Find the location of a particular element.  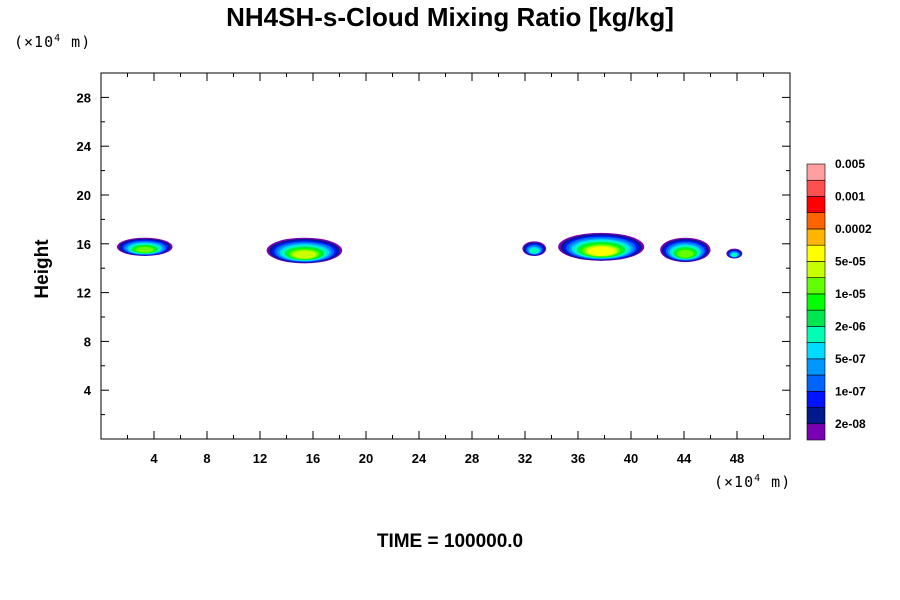

x-tick-label: 44 is located at coordinates (684, 458).